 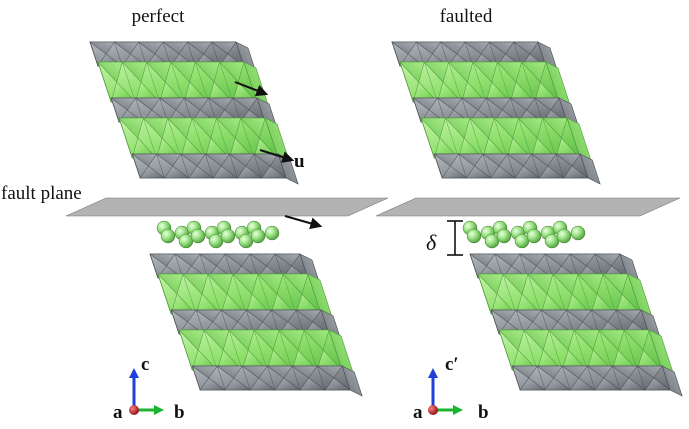 I want to click on axis-c-label-left: c, so click(x=145, y=364).